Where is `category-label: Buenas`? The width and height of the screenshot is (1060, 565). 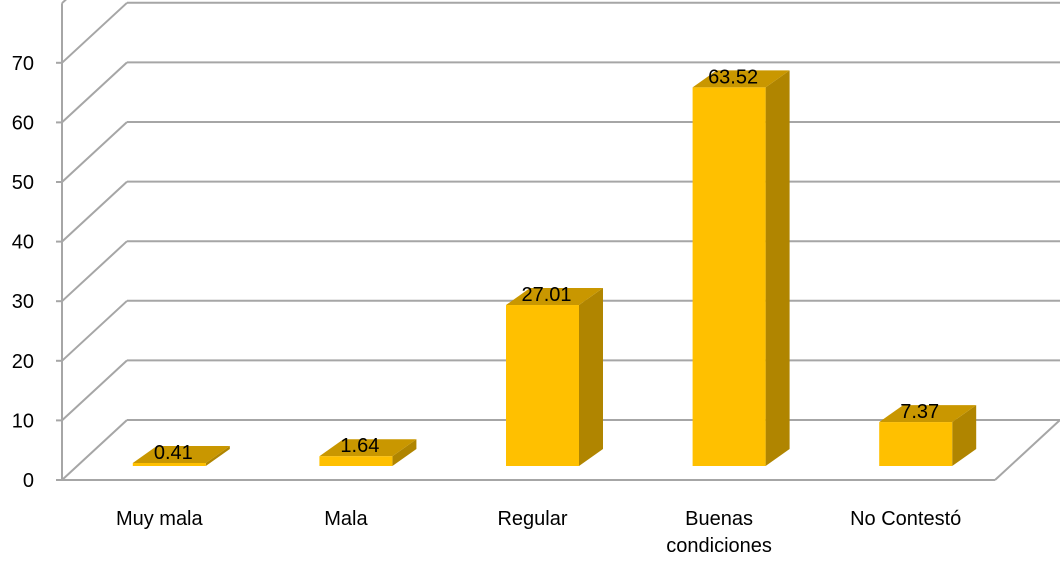 category-label: Buenas is located at coordinates (719, 519).